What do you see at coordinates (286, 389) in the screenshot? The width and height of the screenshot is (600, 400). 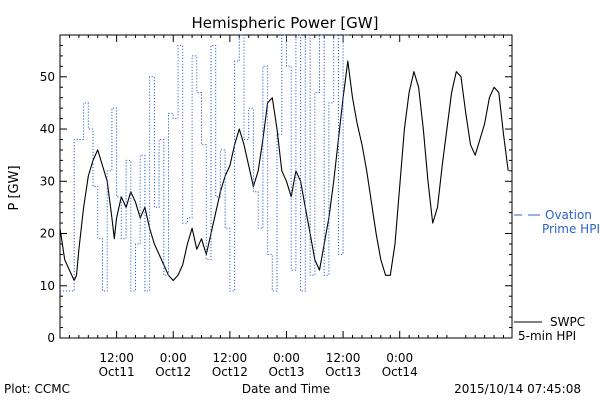 I see `x-axis-label: Date and Time` at bounding box center [286, 389].